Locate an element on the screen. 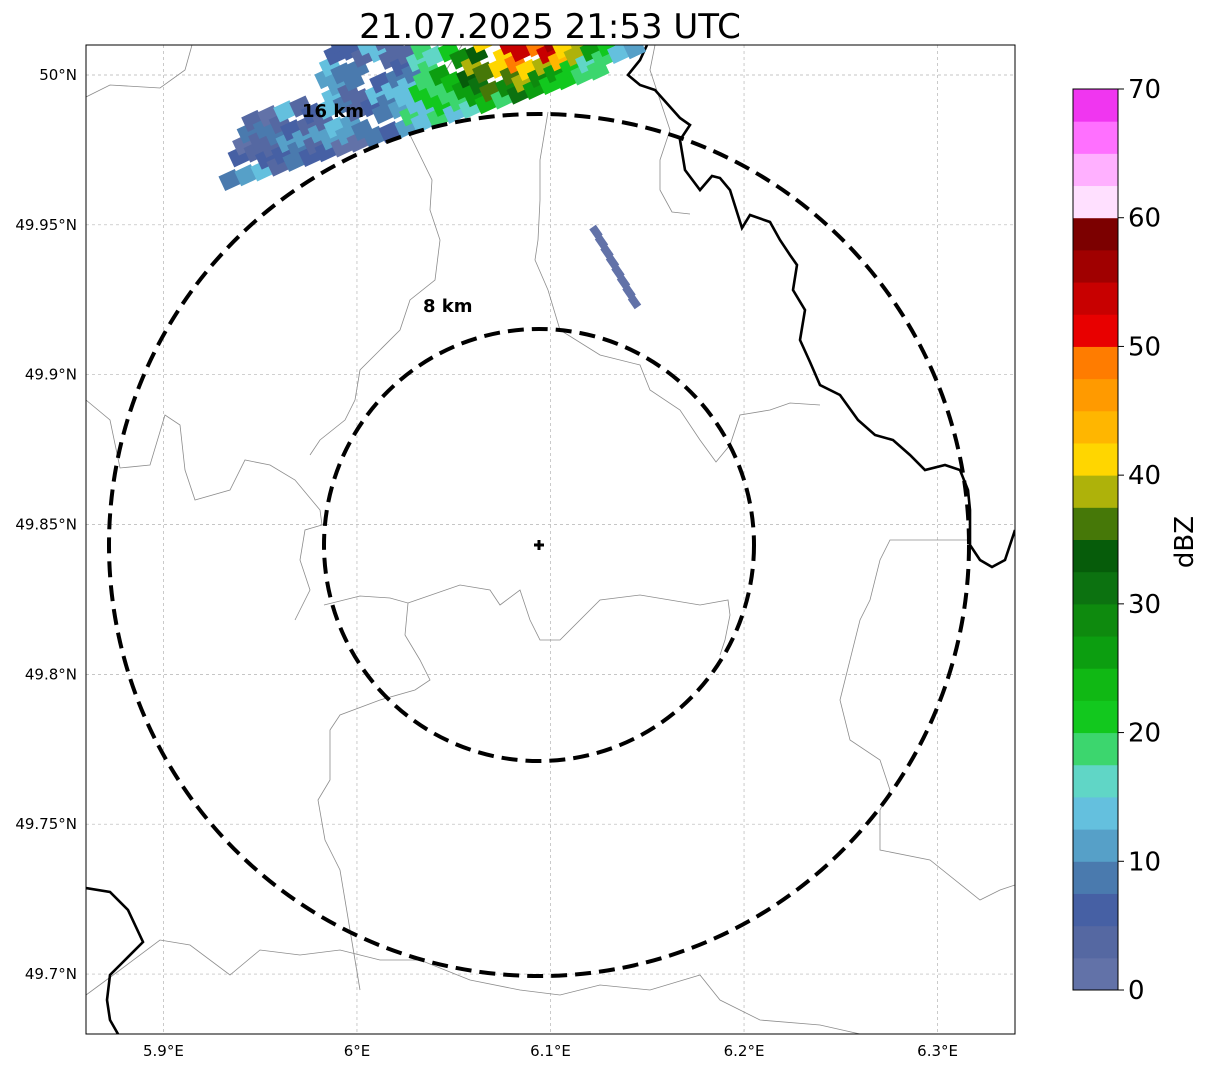  region-border-mid is located at coordinates (677, 287).